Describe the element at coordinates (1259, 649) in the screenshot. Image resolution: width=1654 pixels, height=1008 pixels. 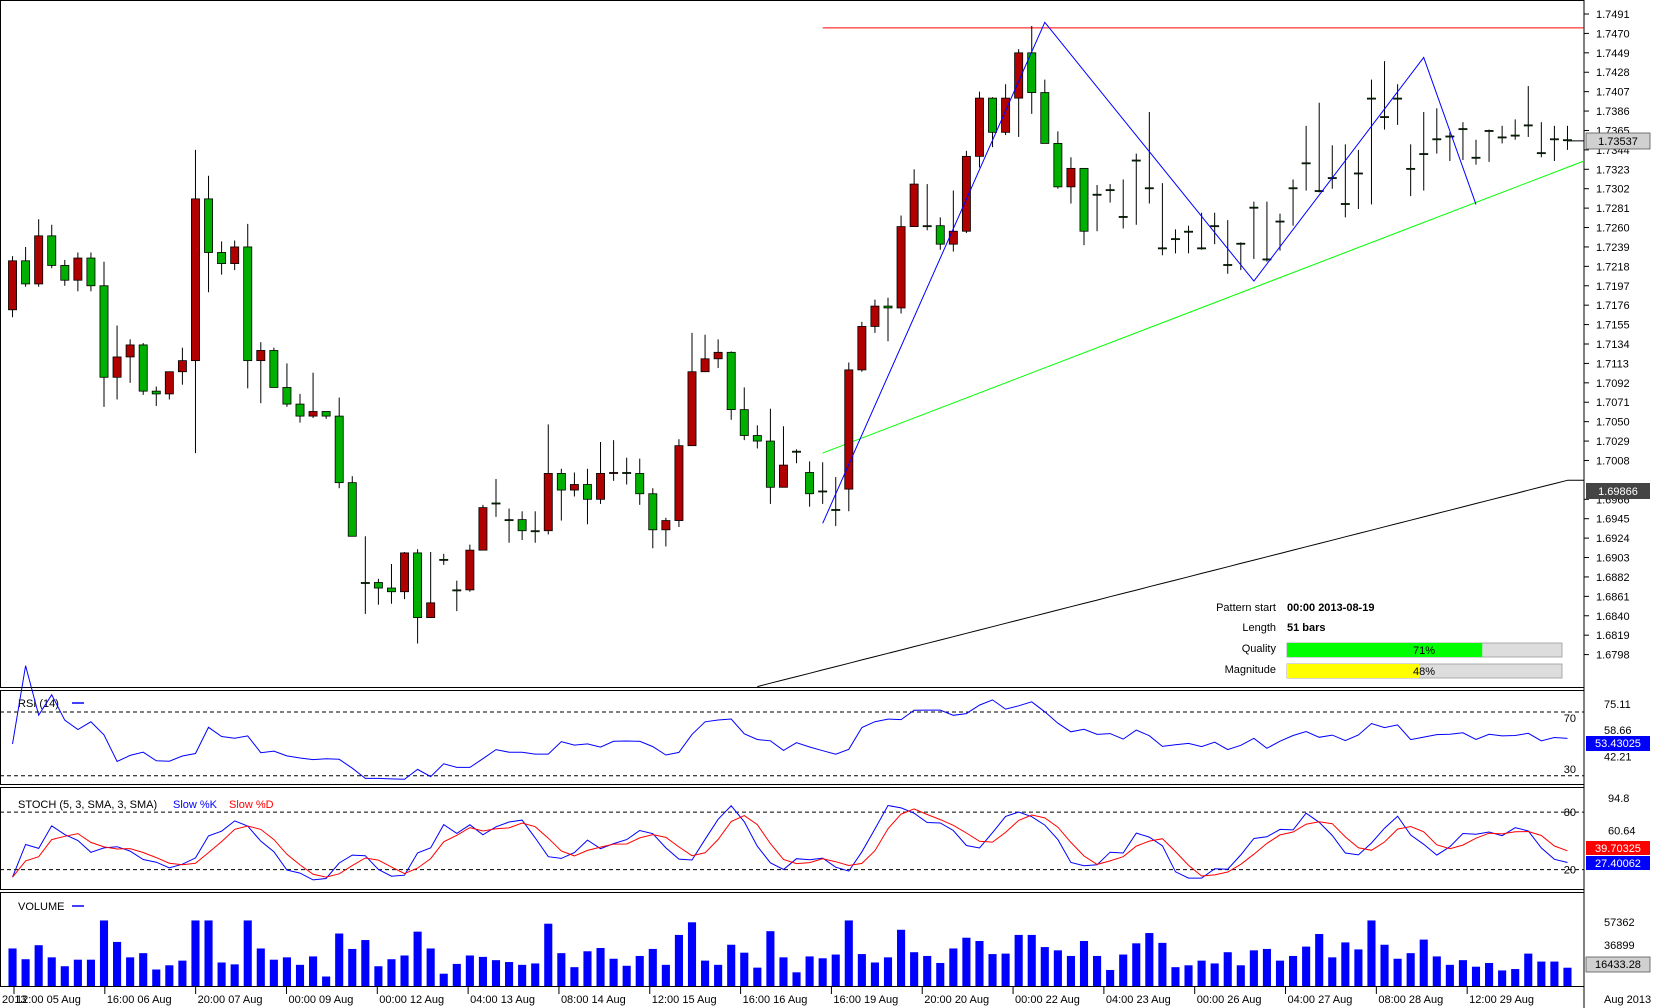
I see `quality-label: Quality` at that location.